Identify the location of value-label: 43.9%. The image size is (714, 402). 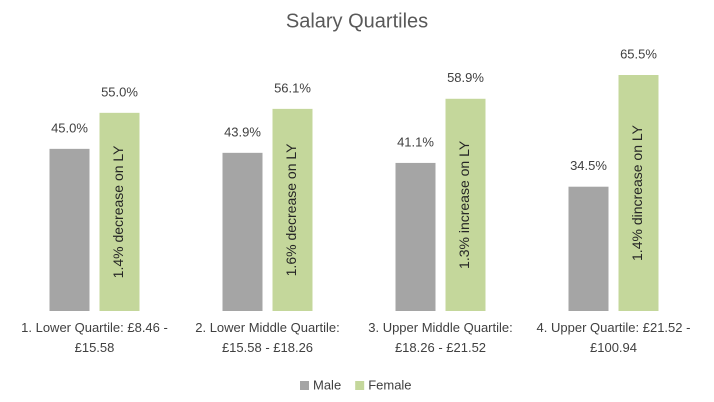
(242, 131).